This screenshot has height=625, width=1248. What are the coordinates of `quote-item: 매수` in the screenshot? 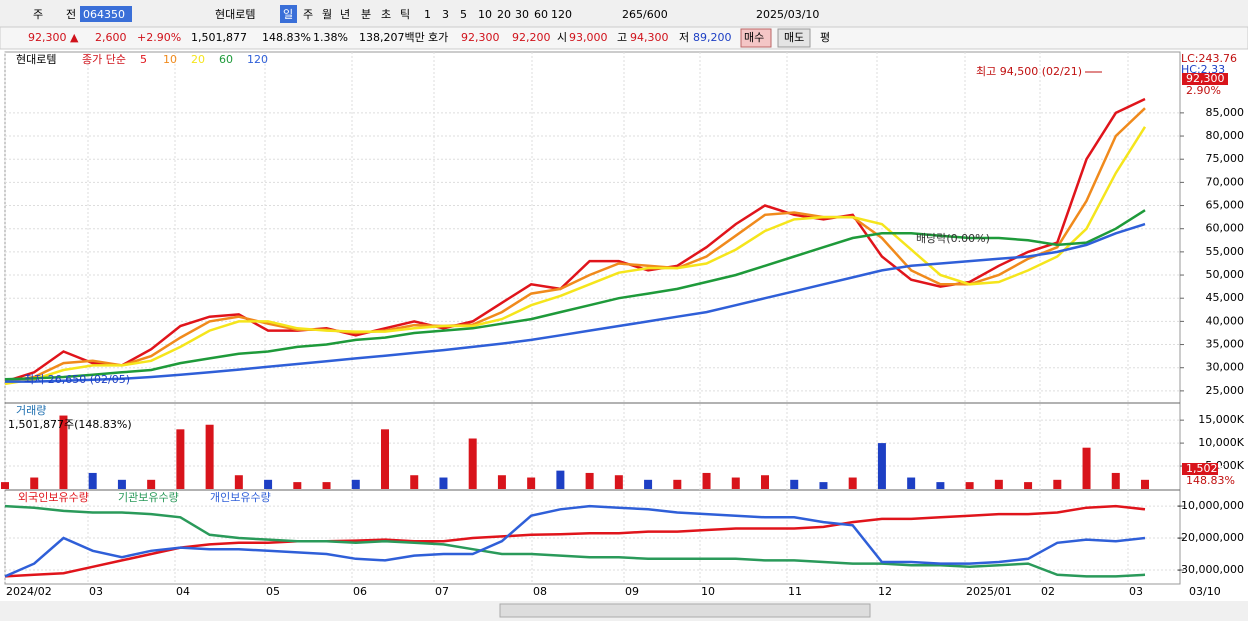 It's located at (754, 37).